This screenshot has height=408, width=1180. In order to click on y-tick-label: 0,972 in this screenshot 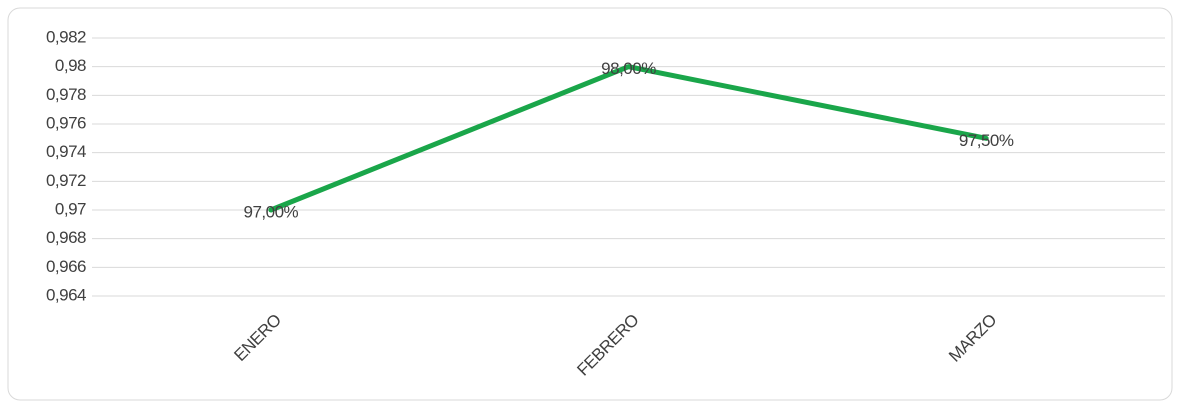, I will do `click(66, 180)`.